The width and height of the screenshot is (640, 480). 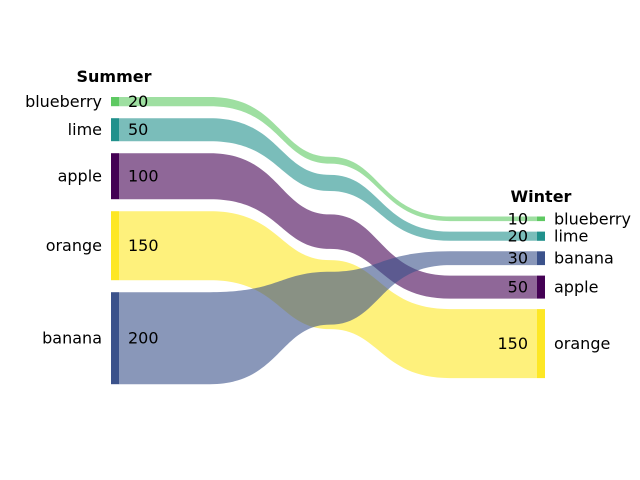 I want to click on right-column-title: Winter, so click(x=541, y=196).